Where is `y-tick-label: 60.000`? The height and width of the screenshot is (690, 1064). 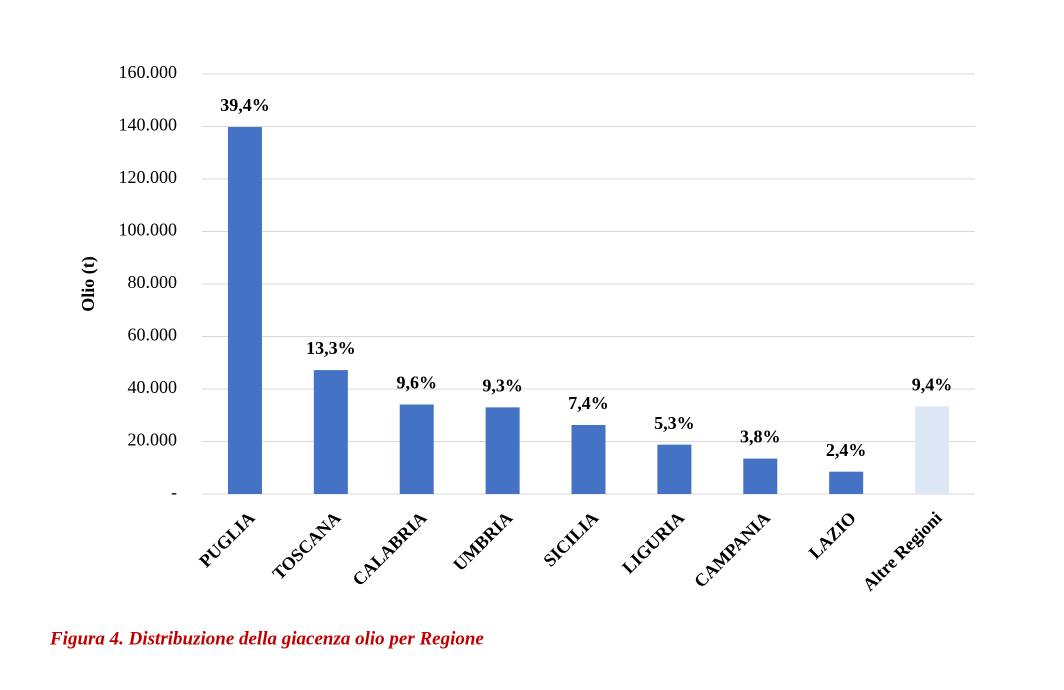 y-tick-label: 60.000 is located at coordinates (153, 335).